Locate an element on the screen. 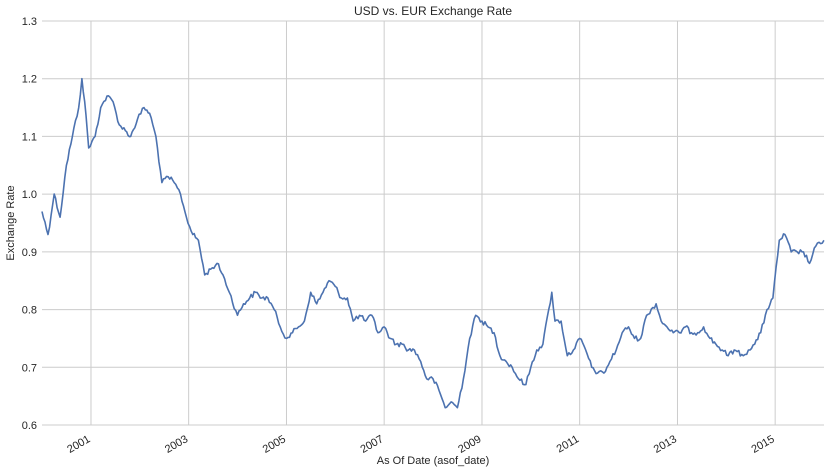  x-tick-label: 2013 is located at coordinates (665, 444).